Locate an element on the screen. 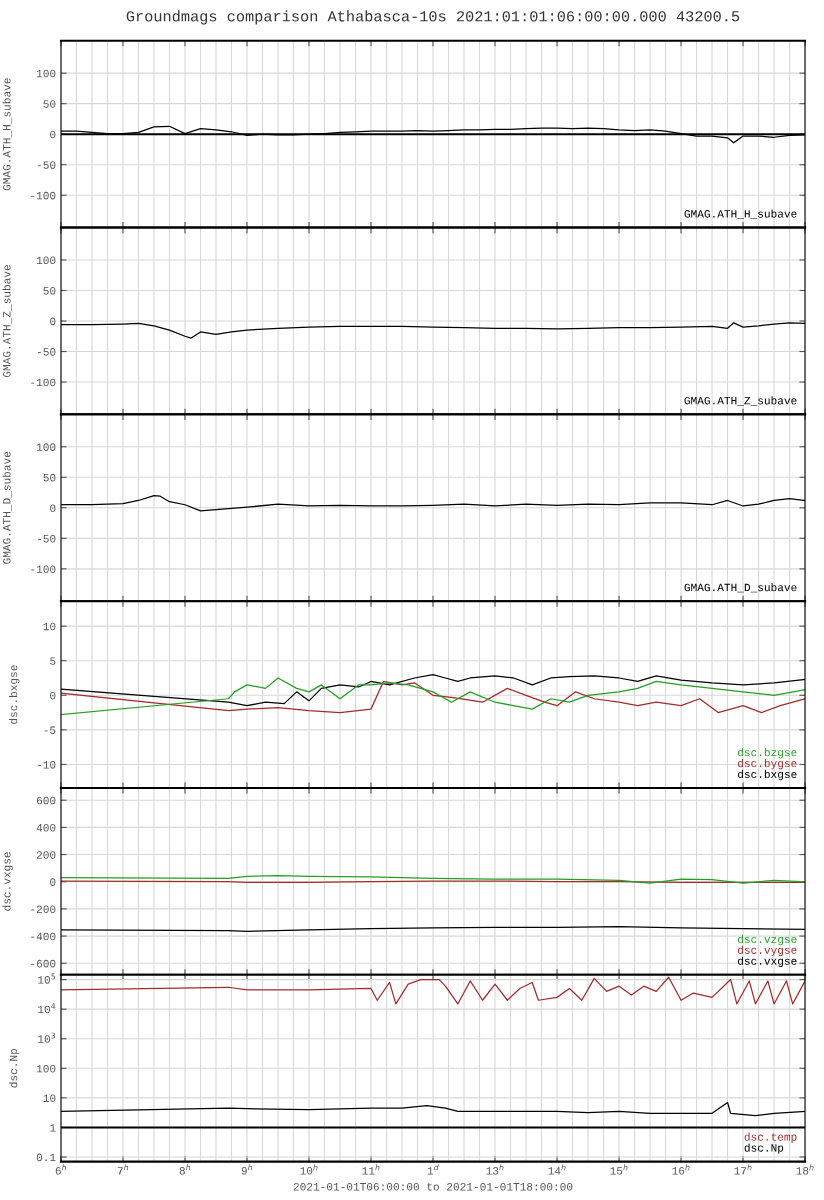  text: dsc.vzgse is located at coordinates (767, 940).